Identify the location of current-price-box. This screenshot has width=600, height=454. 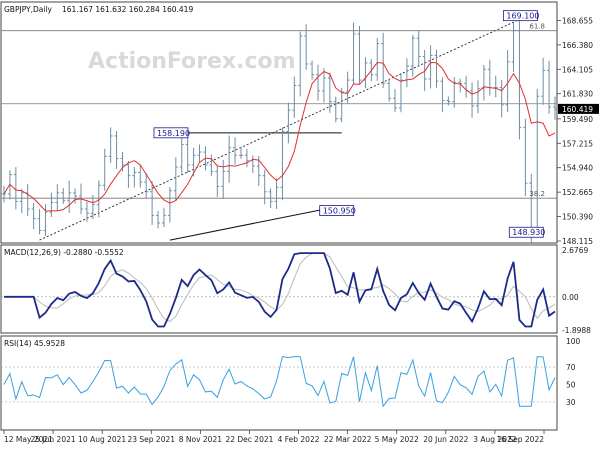
(578, 108).